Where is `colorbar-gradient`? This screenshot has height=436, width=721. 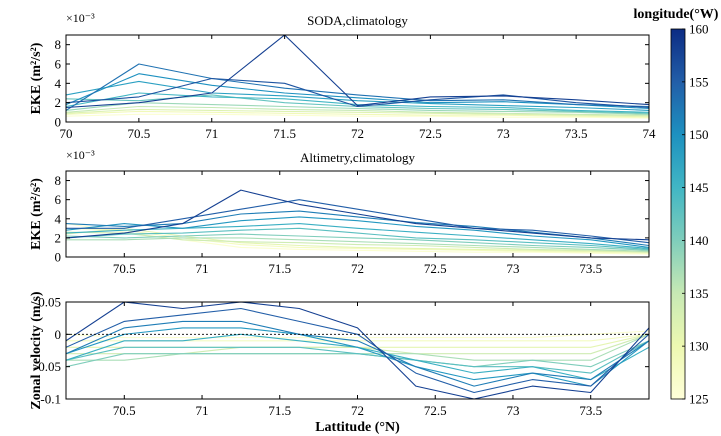 colorbar-gradient is located at coordinates (678, 214).